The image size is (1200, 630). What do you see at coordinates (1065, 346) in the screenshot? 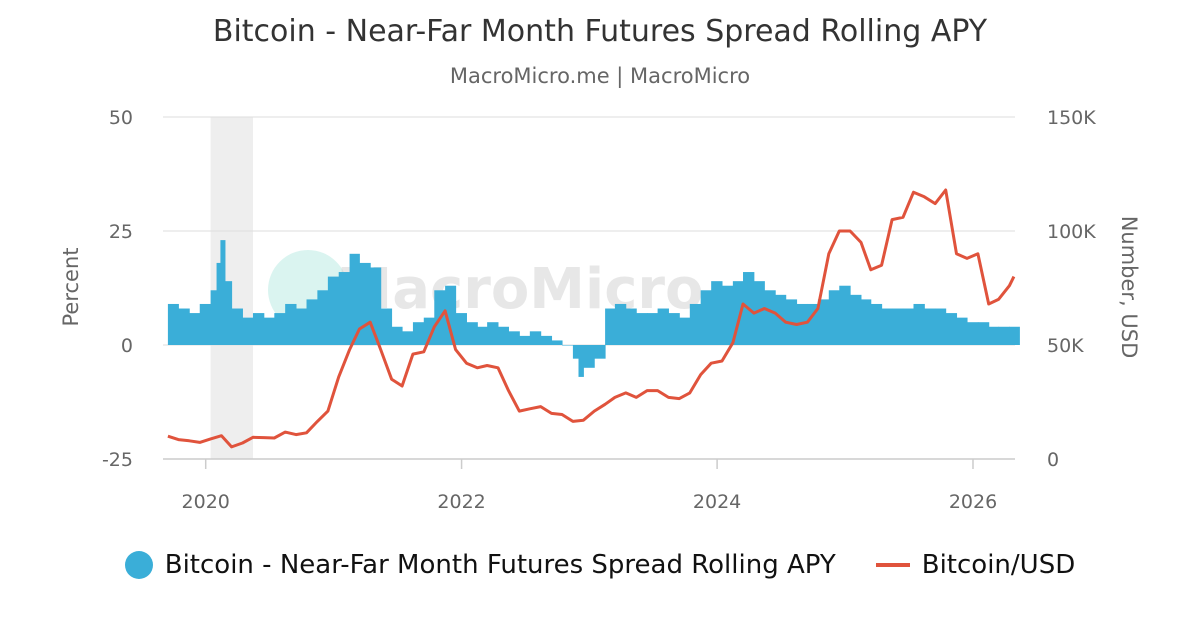
I see `y-right-tick-label: 50K` at bounding box center [1065, 346].